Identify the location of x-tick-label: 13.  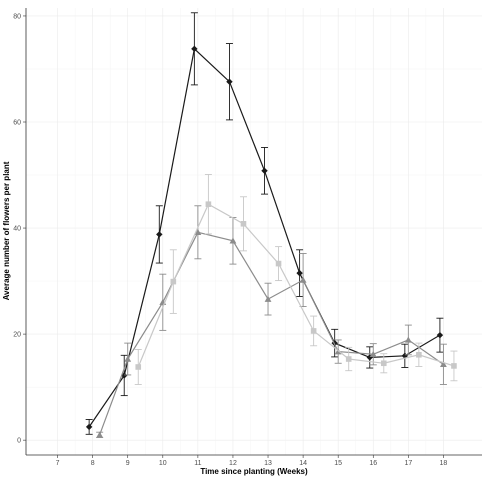
(268, 463).